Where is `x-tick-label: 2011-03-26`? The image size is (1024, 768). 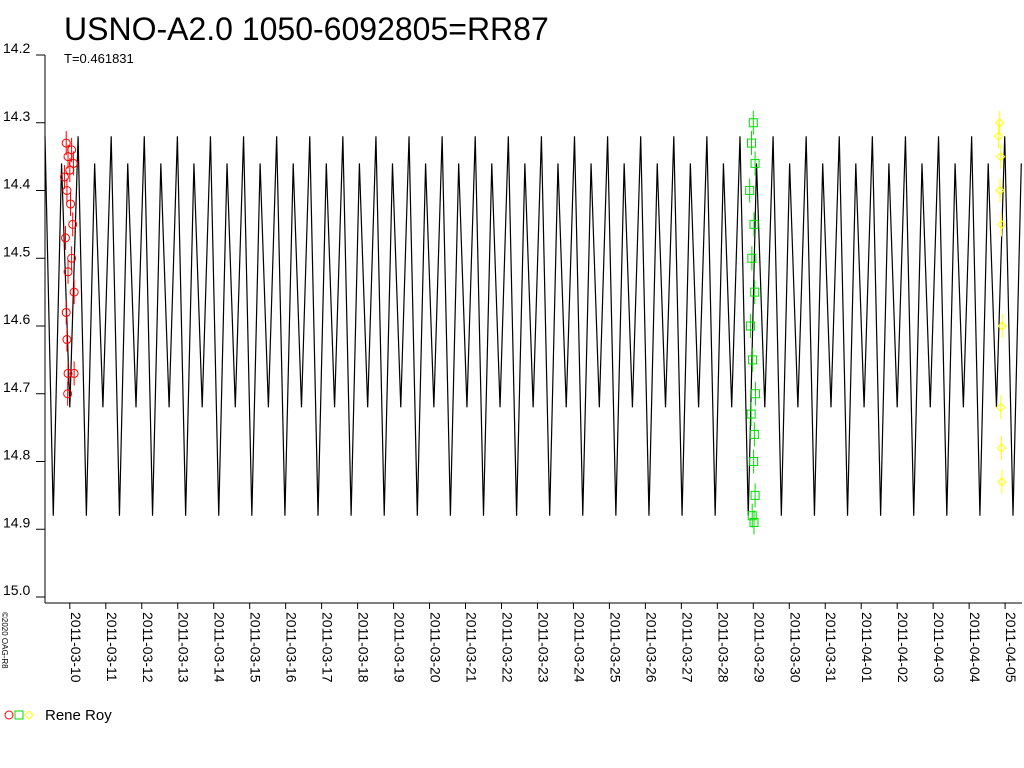 x-tick-label: 2011-03-26 is located at coordinates (651, 647).